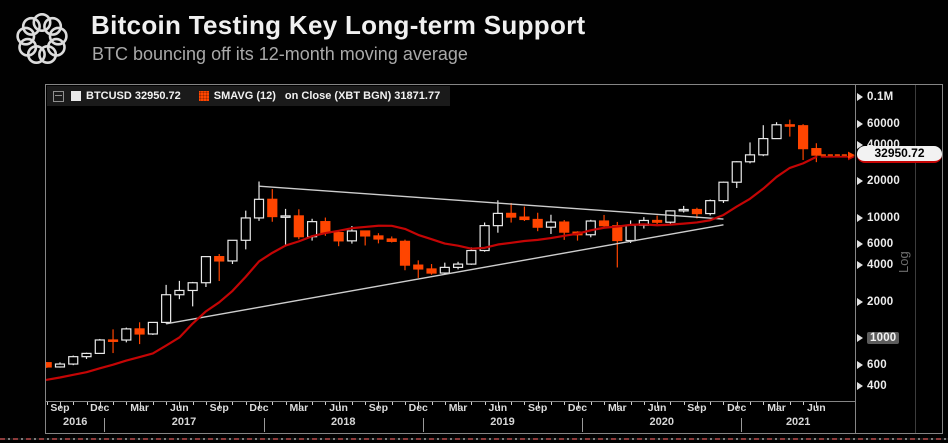 The image size is (948, 443). I want to click on brand-logo, so click(42, 38).